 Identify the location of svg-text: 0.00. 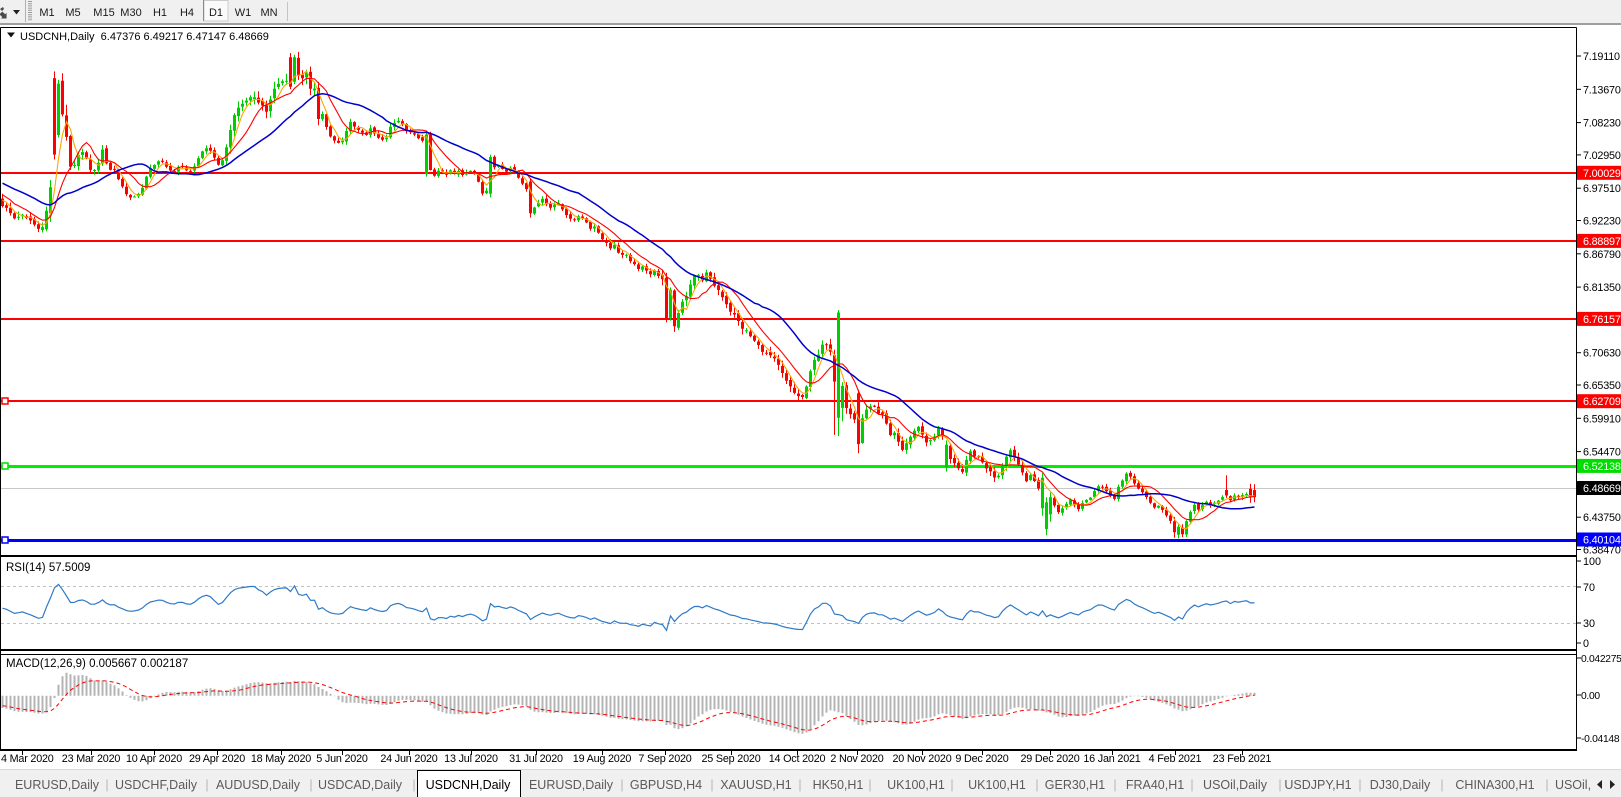
(1590, 696).